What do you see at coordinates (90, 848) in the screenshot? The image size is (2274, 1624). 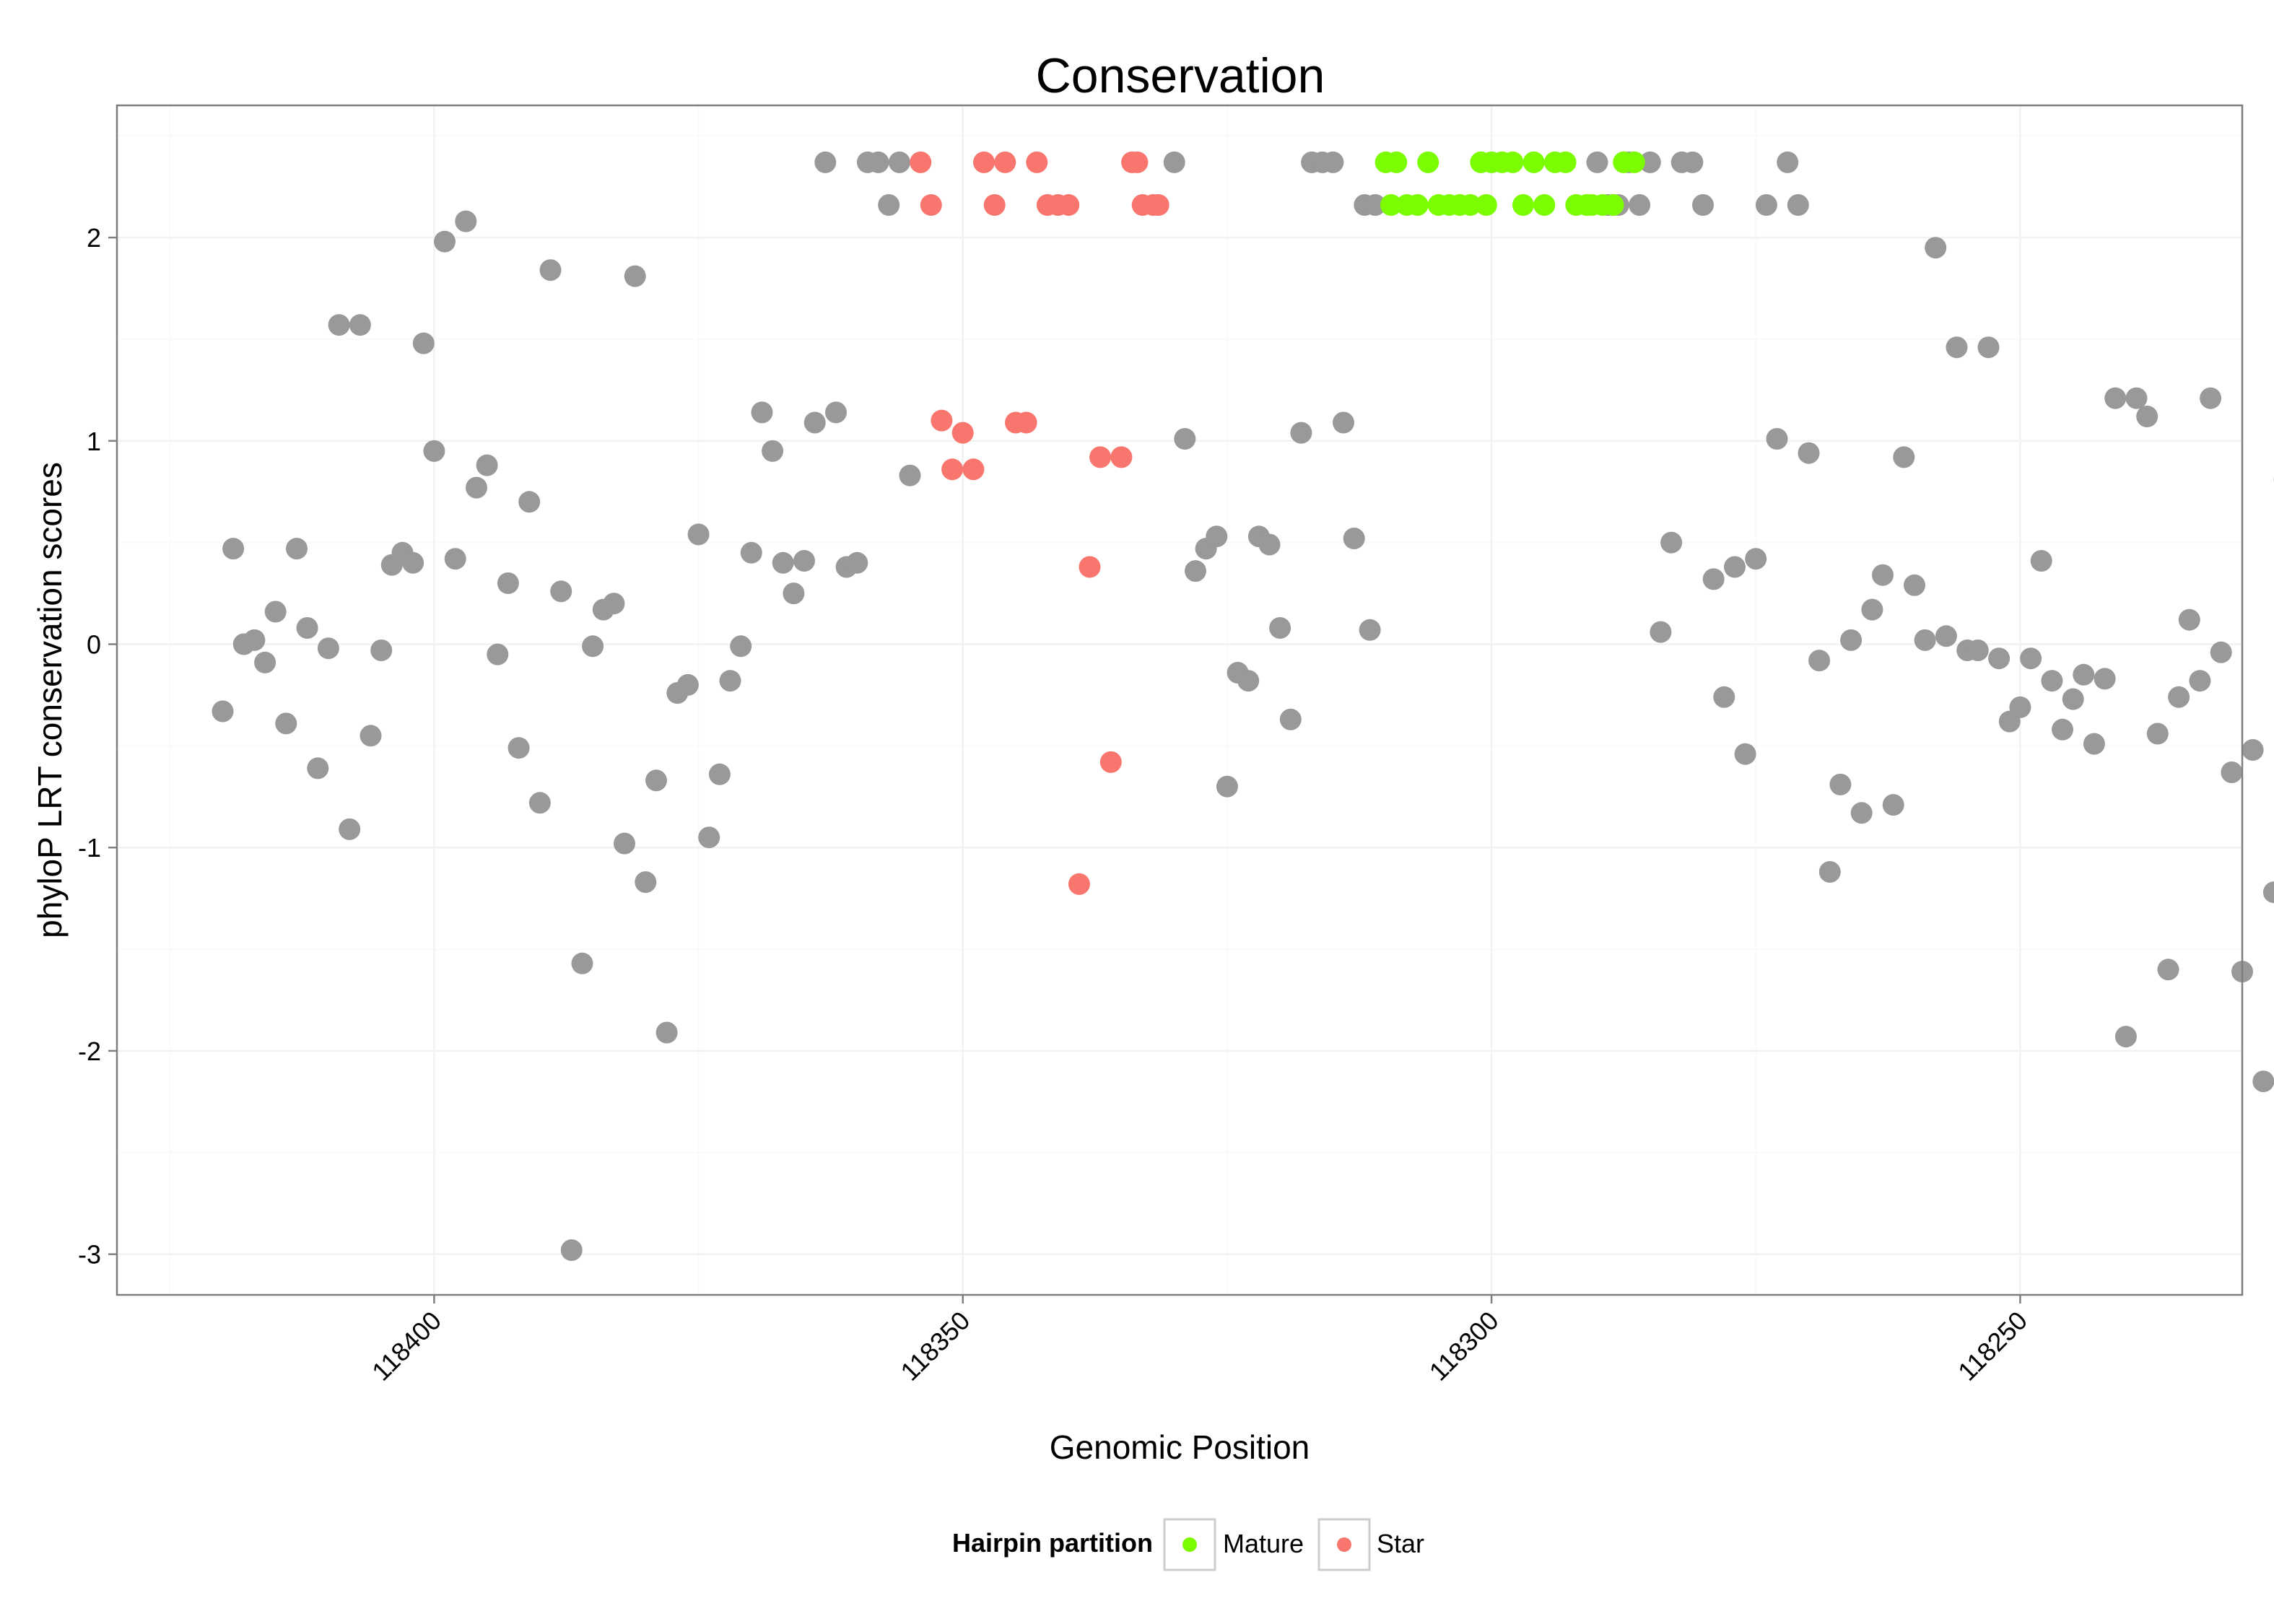 I see `y-tick-label: -1` at bounding box center [90, 848].